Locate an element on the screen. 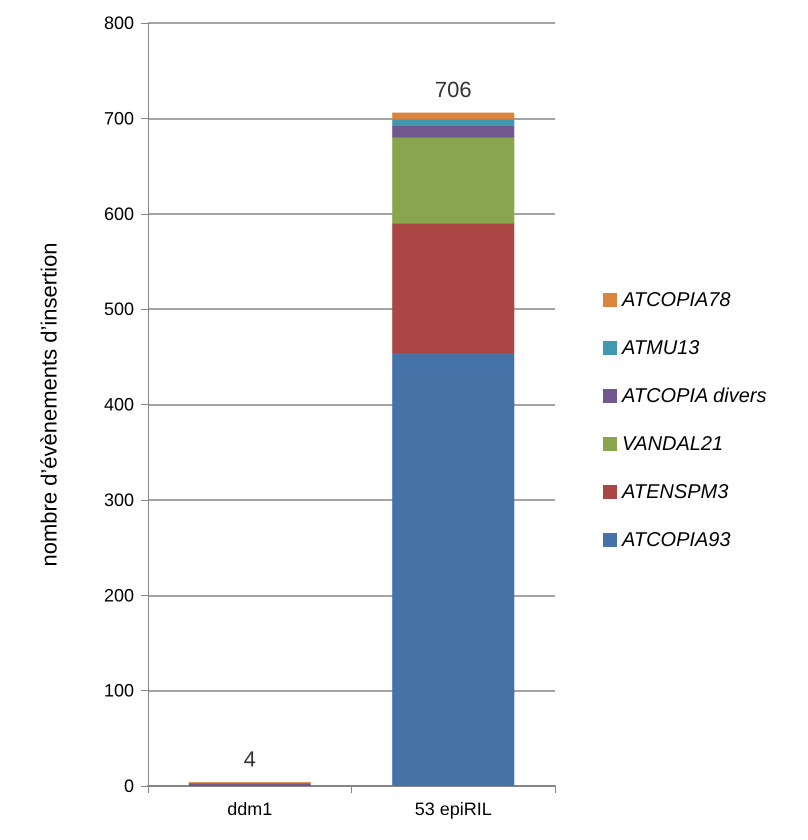 The height and width of the screenshot is (840, 808). total-label: 4 is located at coordinates (250, 759).